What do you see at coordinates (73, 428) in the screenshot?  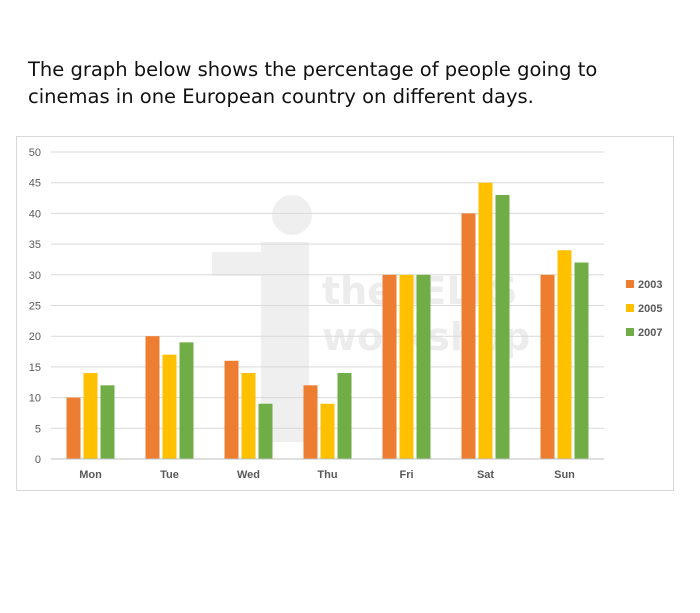 I see `bar-2003-mon` at bounding box center [73, 428].